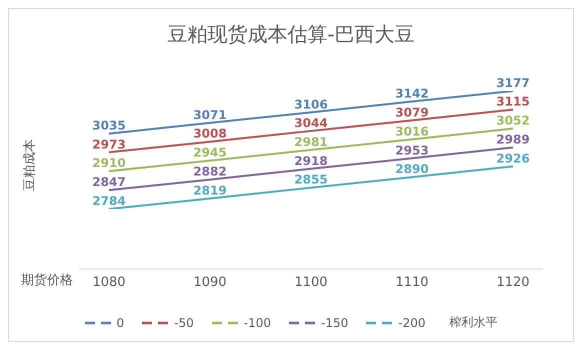 The image size is (582, 350). What do you see at coordinates (291, 34) in the screenshot?
I see `chart-title: 豆粕现货成本估算-巴西大豆` at bounding box center [291, 34].